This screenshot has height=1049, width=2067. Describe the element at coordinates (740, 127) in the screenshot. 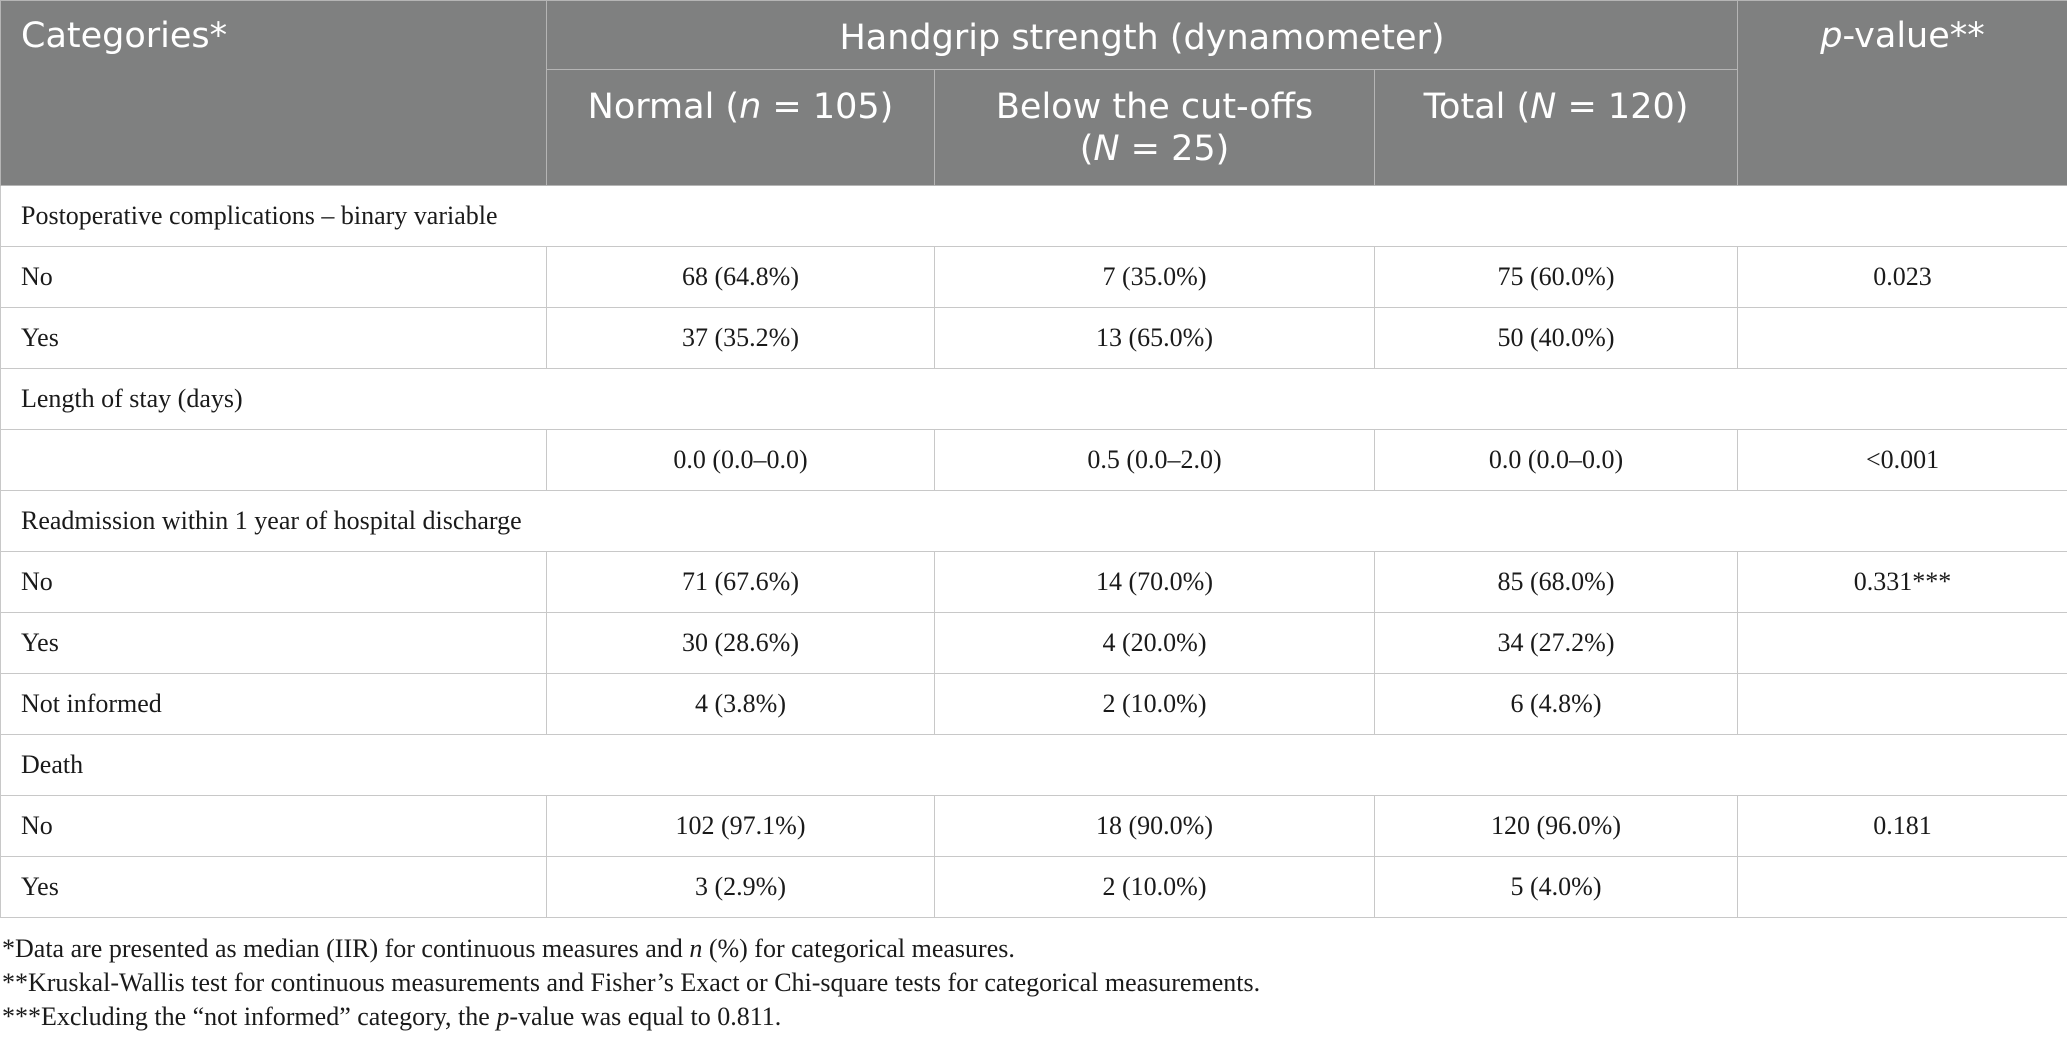

I see `header-normal: Normal (n = 105)` at that location.